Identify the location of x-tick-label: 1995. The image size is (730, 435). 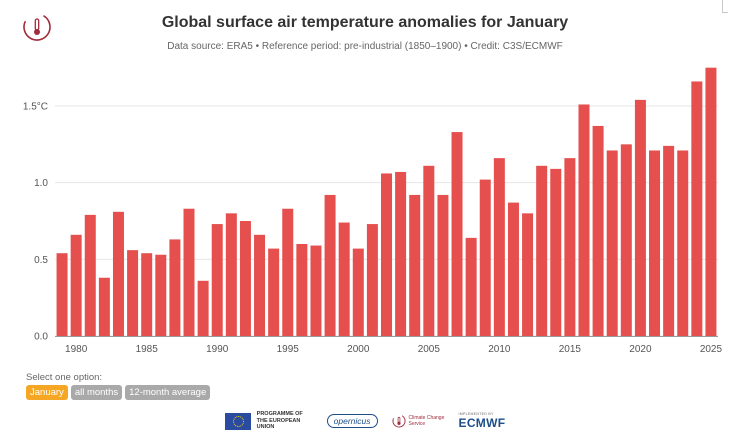
(288, 349).